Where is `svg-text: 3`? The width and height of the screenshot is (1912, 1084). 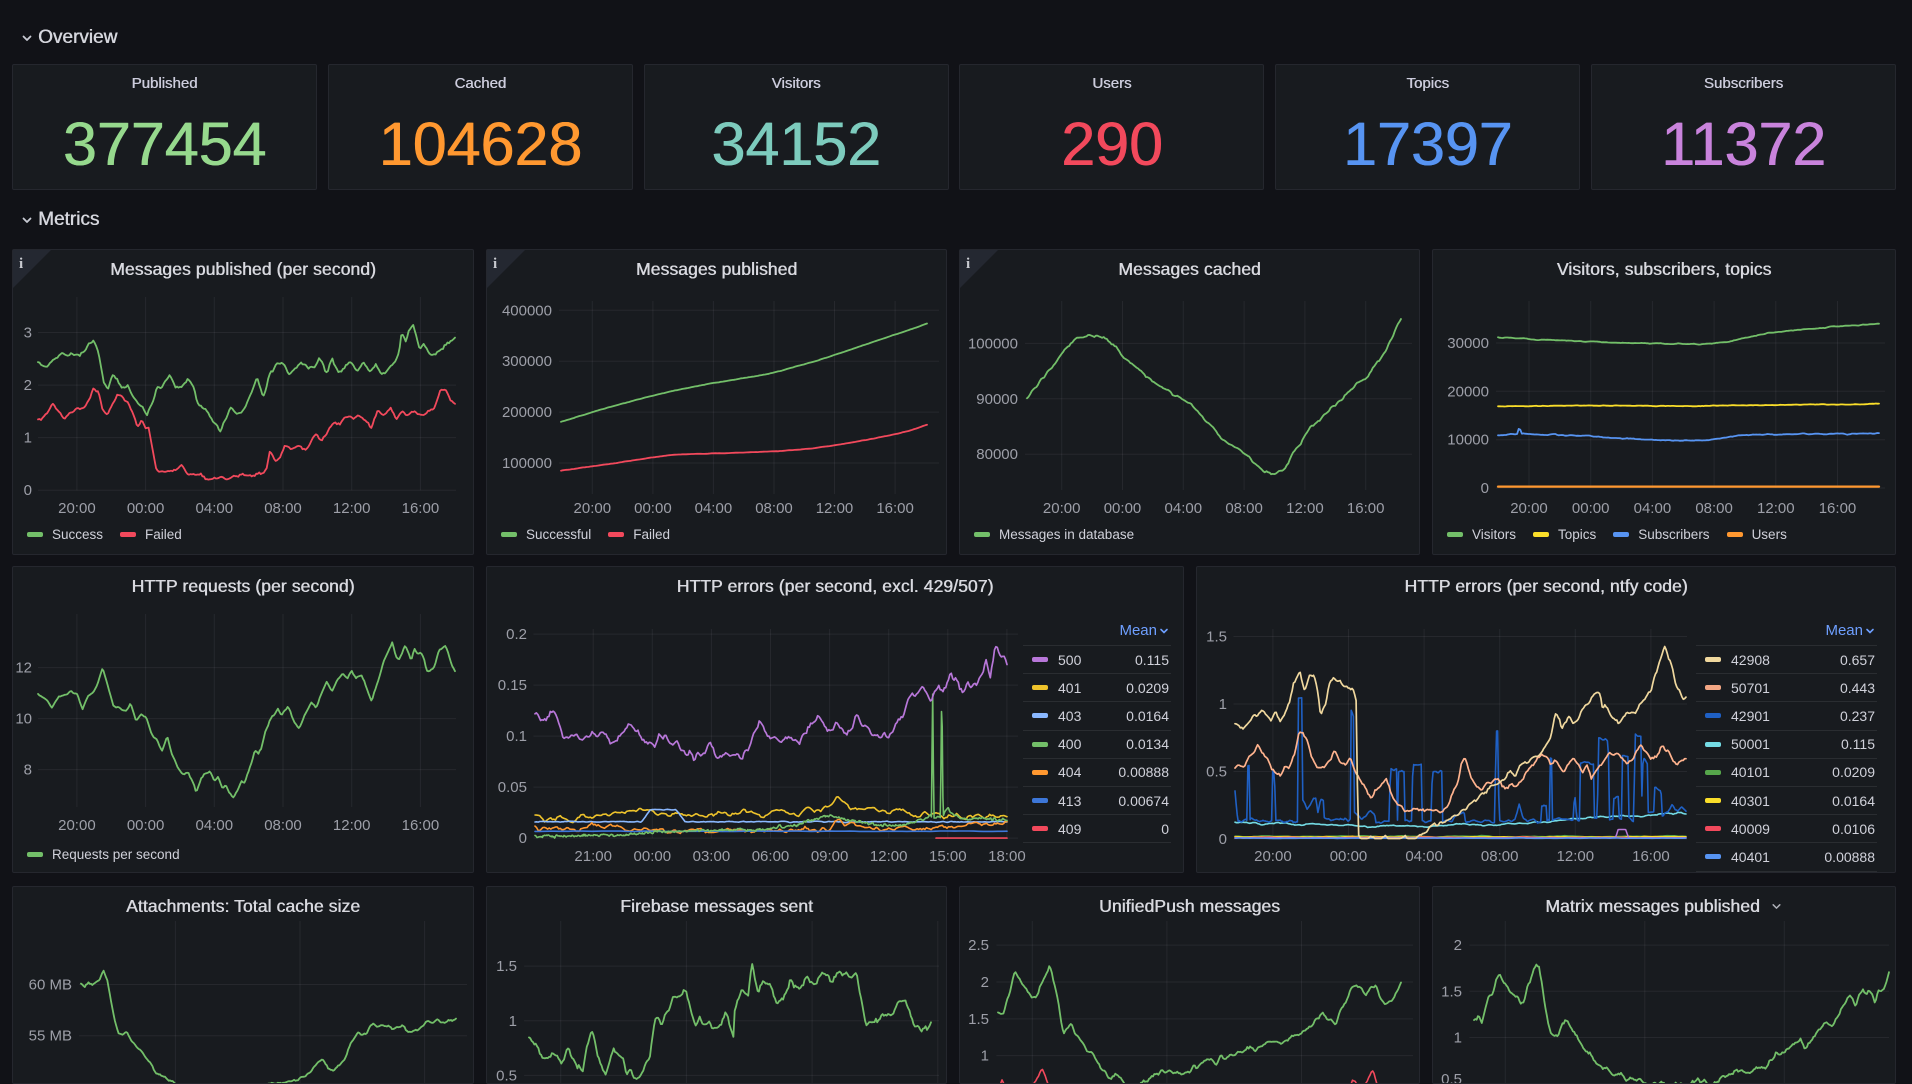
svg-text: 3 is located at coordinates (28, 333).